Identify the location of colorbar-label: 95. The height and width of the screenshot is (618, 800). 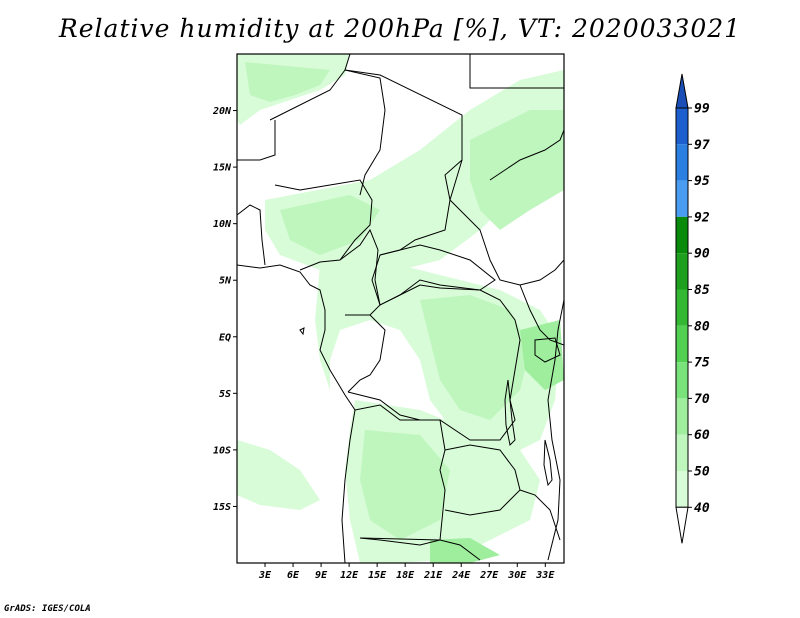
(702, 181).